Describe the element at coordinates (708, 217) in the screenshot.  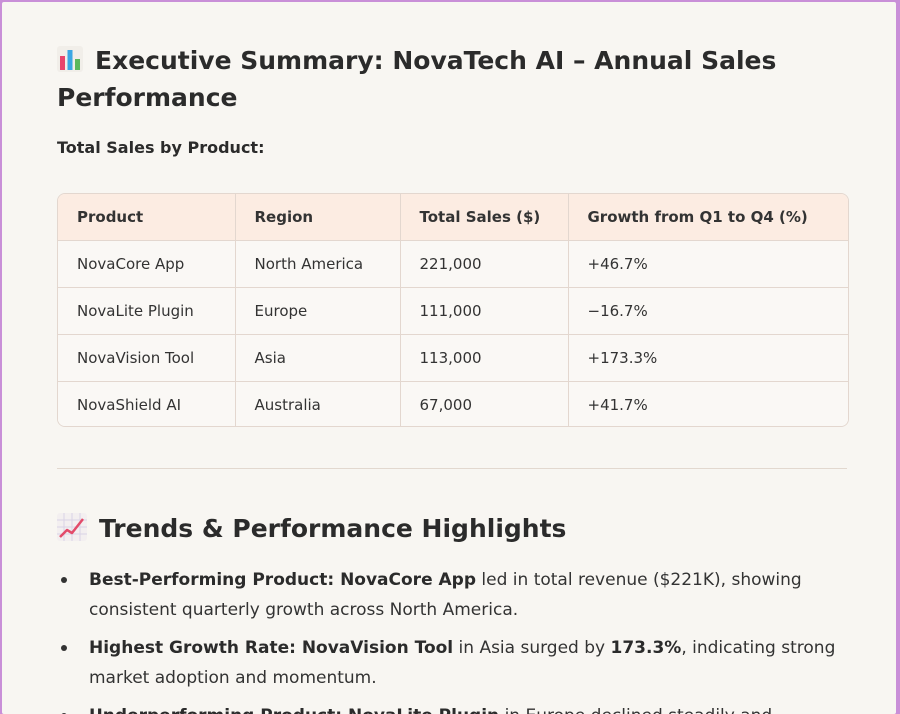
I see `header-growth: Growth from Q1 to Q4 (%)` at that location.